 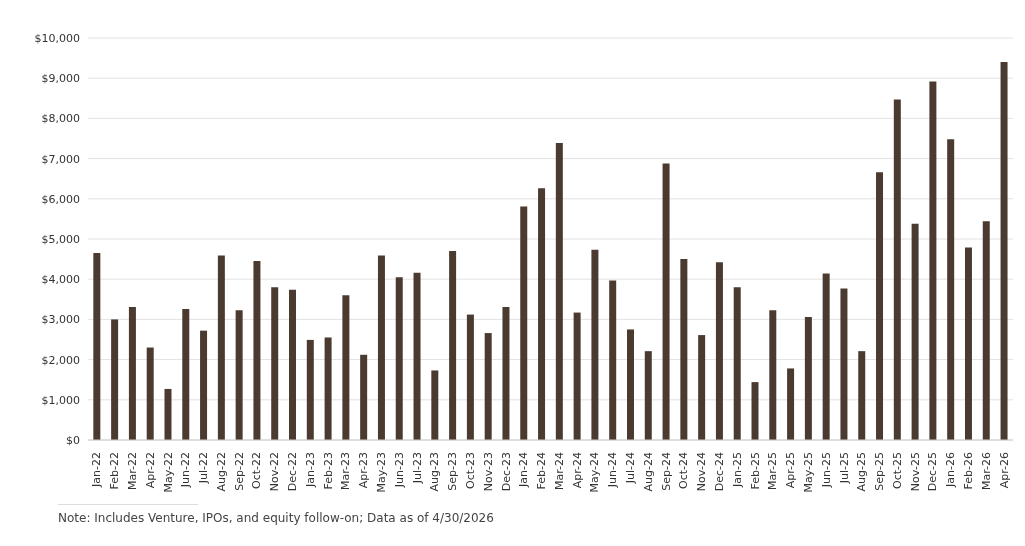 What do you see at coordinates (97, 470) in the screenshot?
I see `x-tick-label: Jan-22` at bounding box center [97, 470].